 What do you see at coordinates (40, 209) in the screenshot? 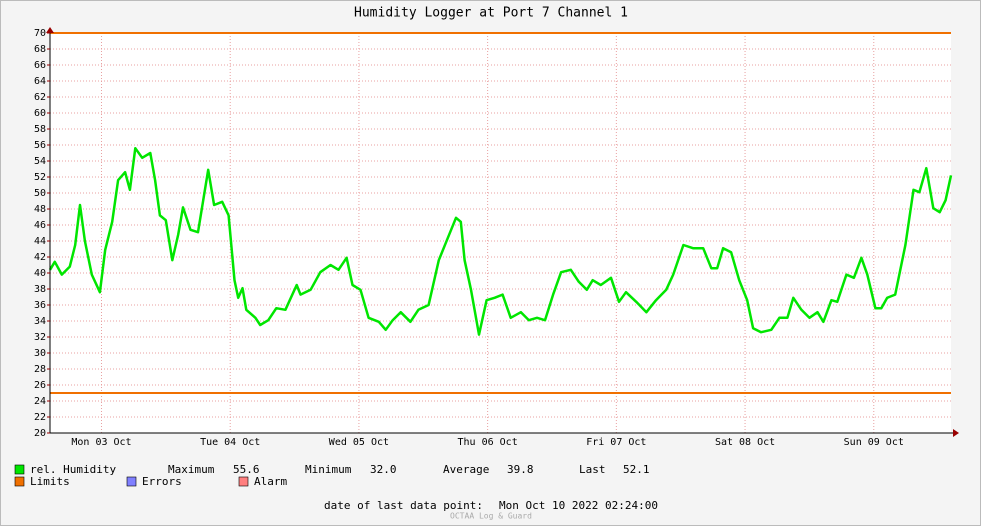
I see `y-tick-label: 48` at bounding box center [40, 209].